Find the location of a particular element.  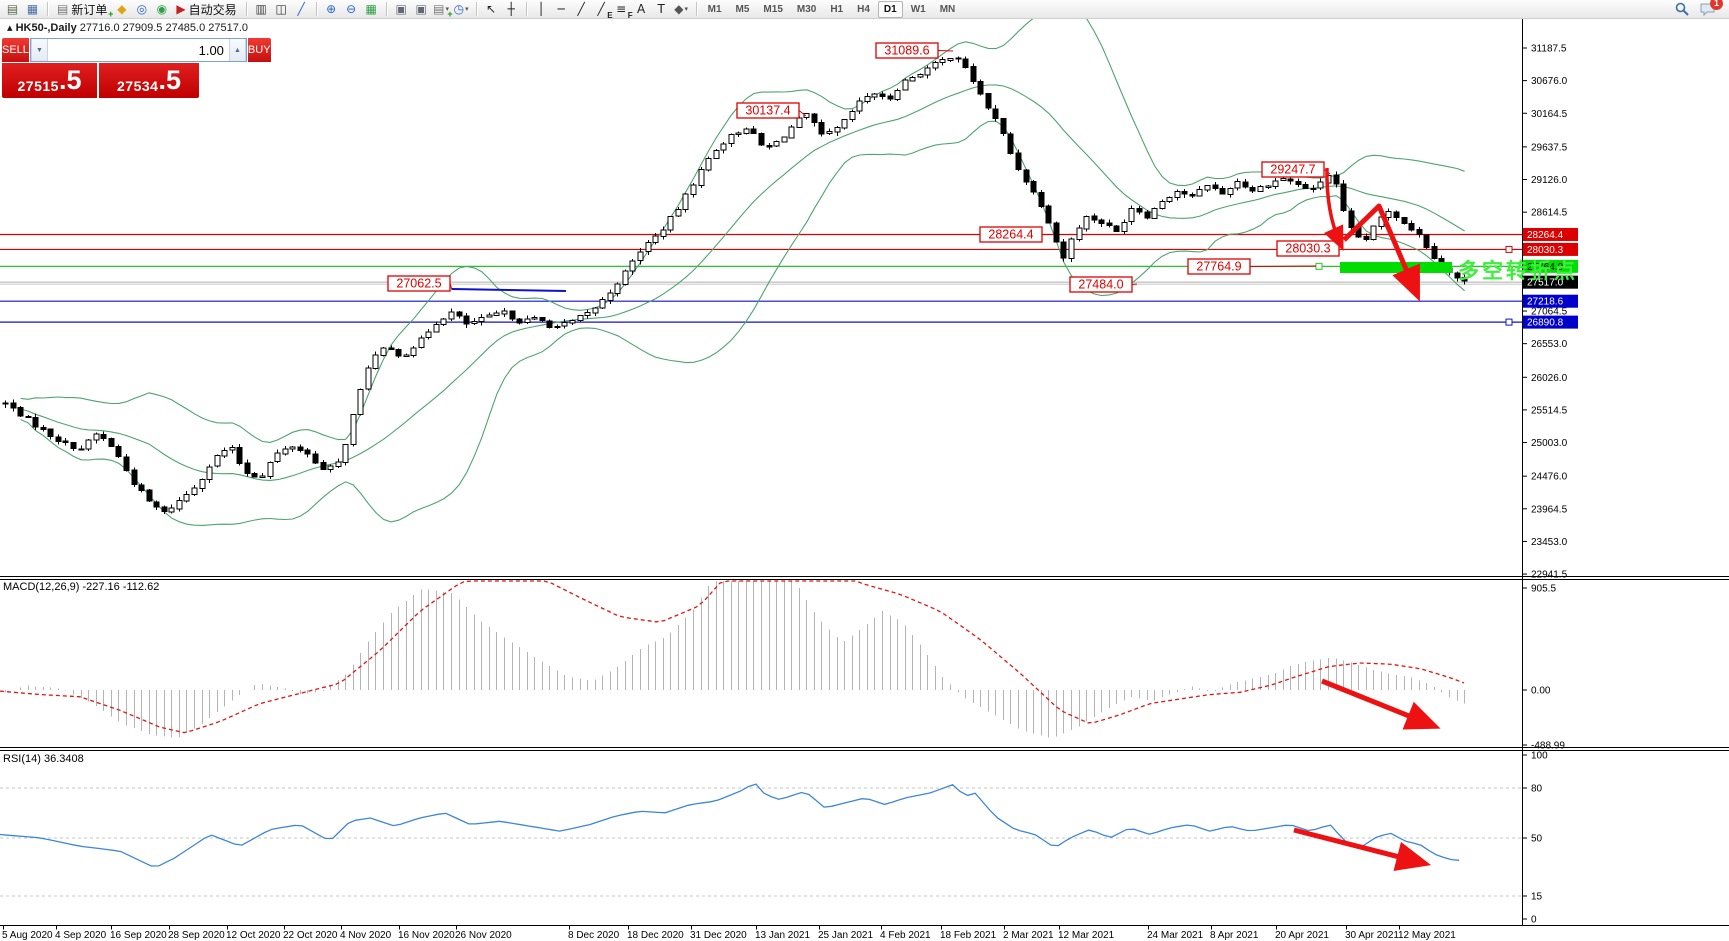

buy-button: BUY is located at coordinates (259, 50).